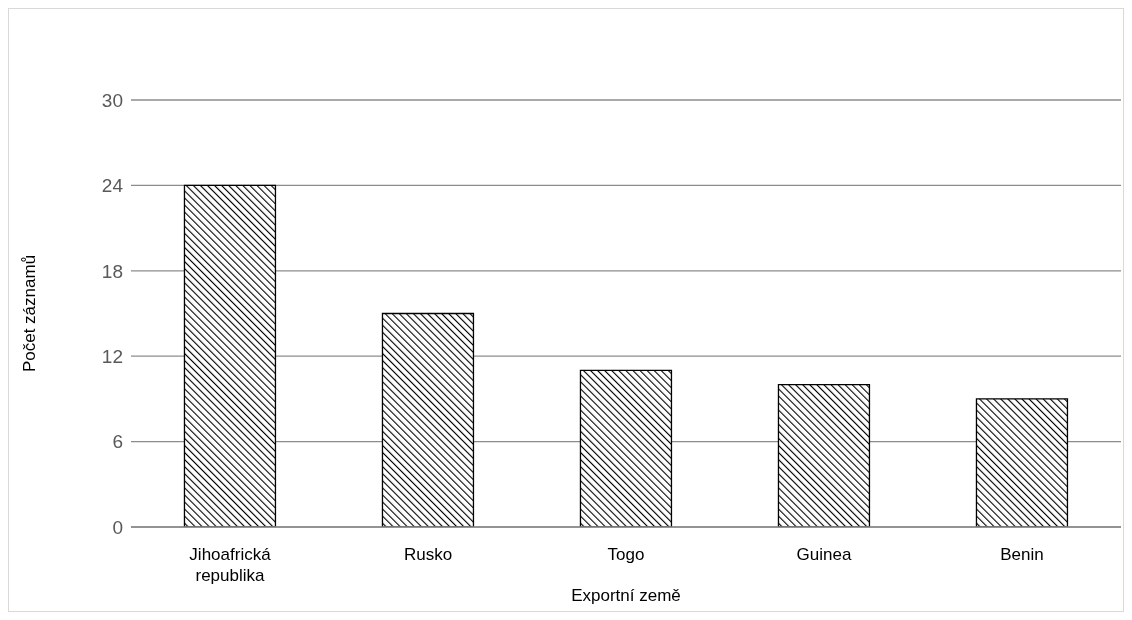 The image size is (1132, 620). What do you see at coordinates (626, 595) in the screenshot?
I see `x-axis-title: Exportní země` at bounding box center [626, 595].